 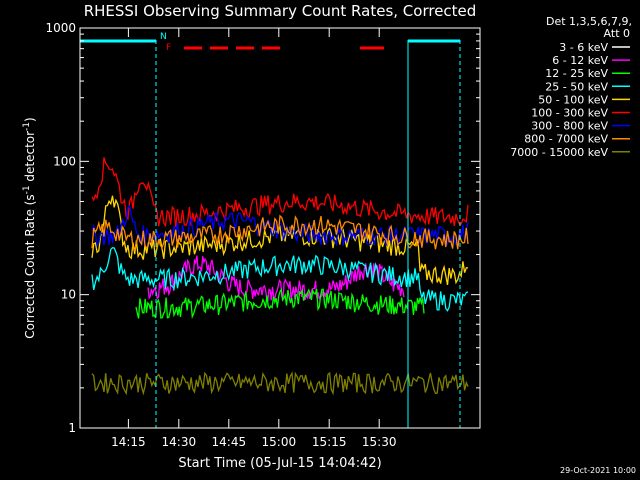 What do you see at coordinates (583, 47) in the screenshot?
I see `legend-label: 3 - 6 keV` at bounding box center [583, 47].